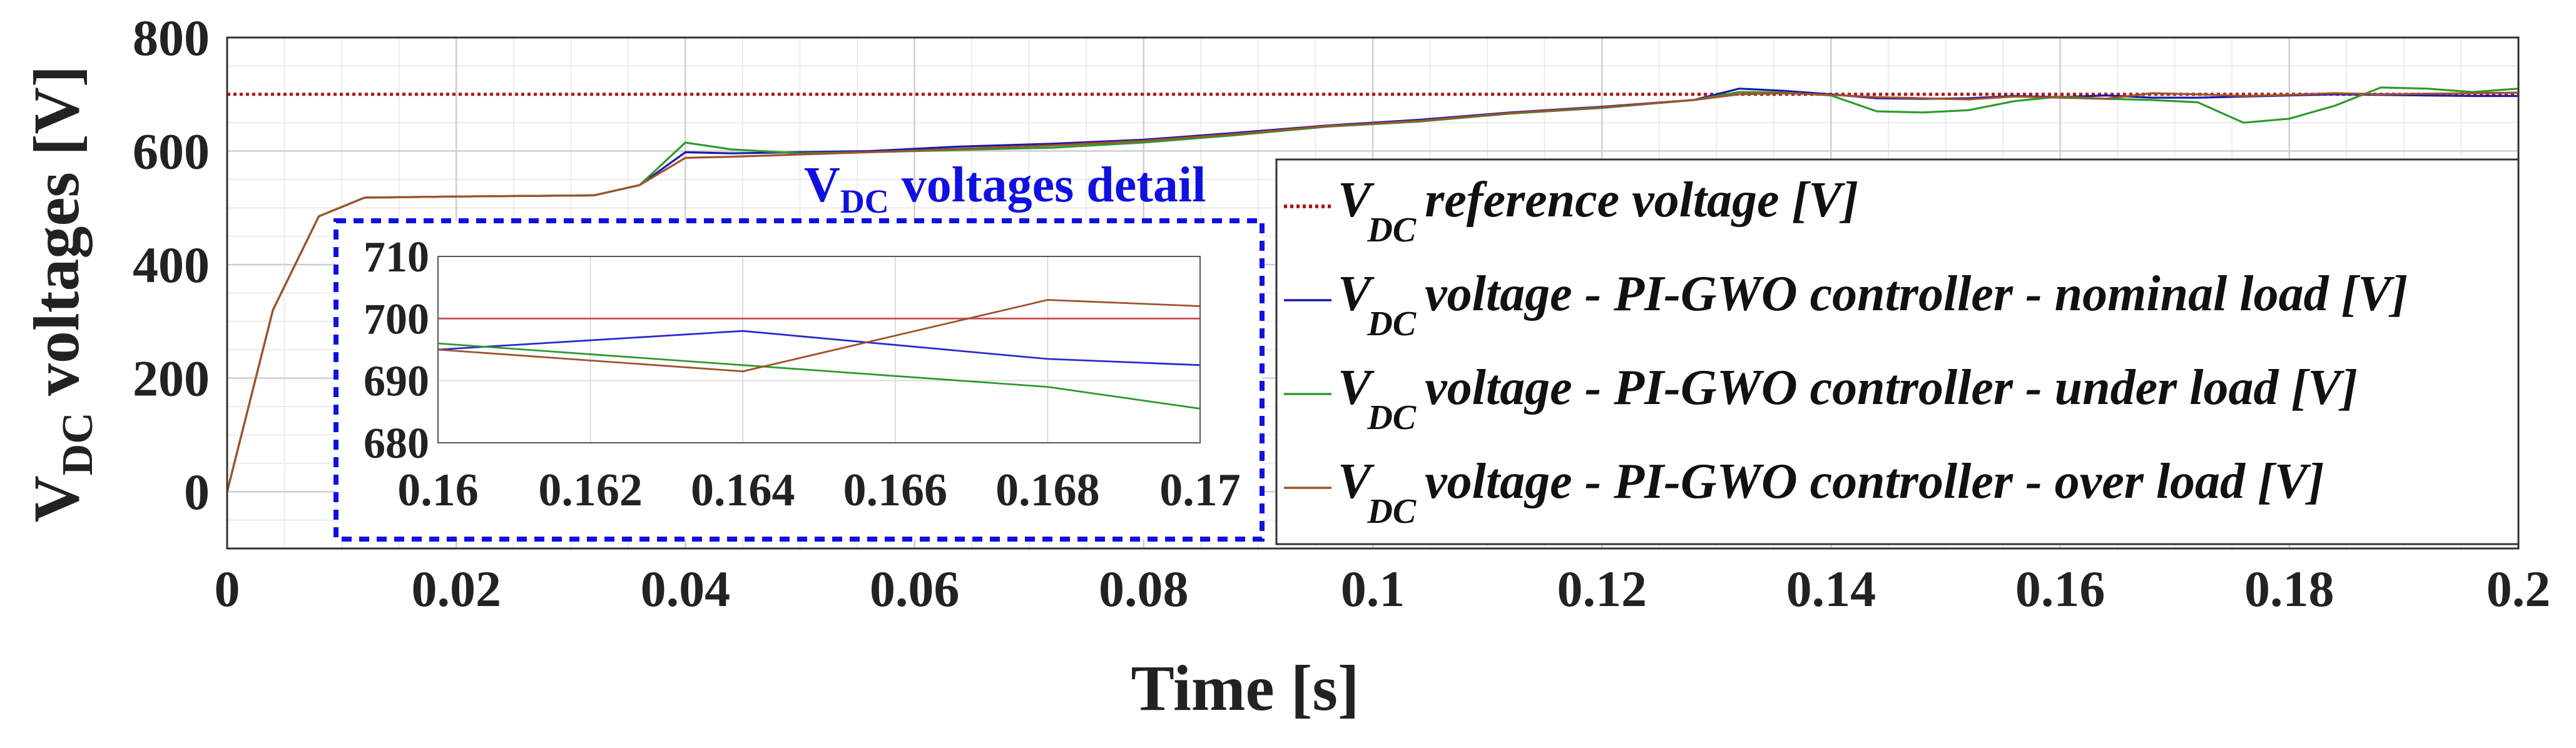 Image resolution: width=2576 pixels, height=748 pixels. I want to click on inset-x-tick-label: 0.16, so click(438, 490).